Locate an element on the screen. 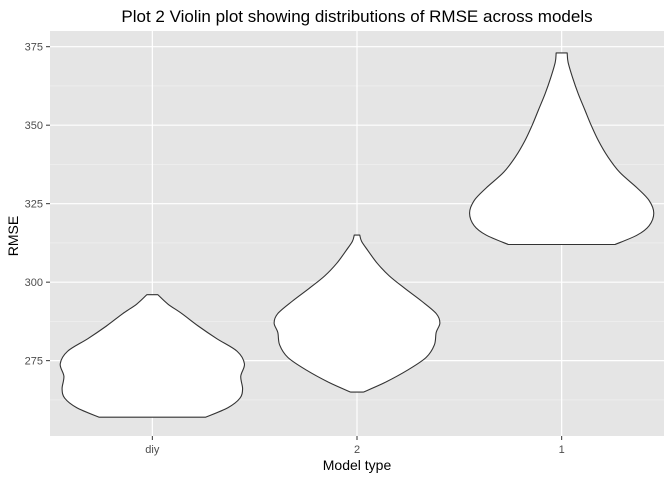  y-tick-label: 375 is located at coordinates (34, 48).